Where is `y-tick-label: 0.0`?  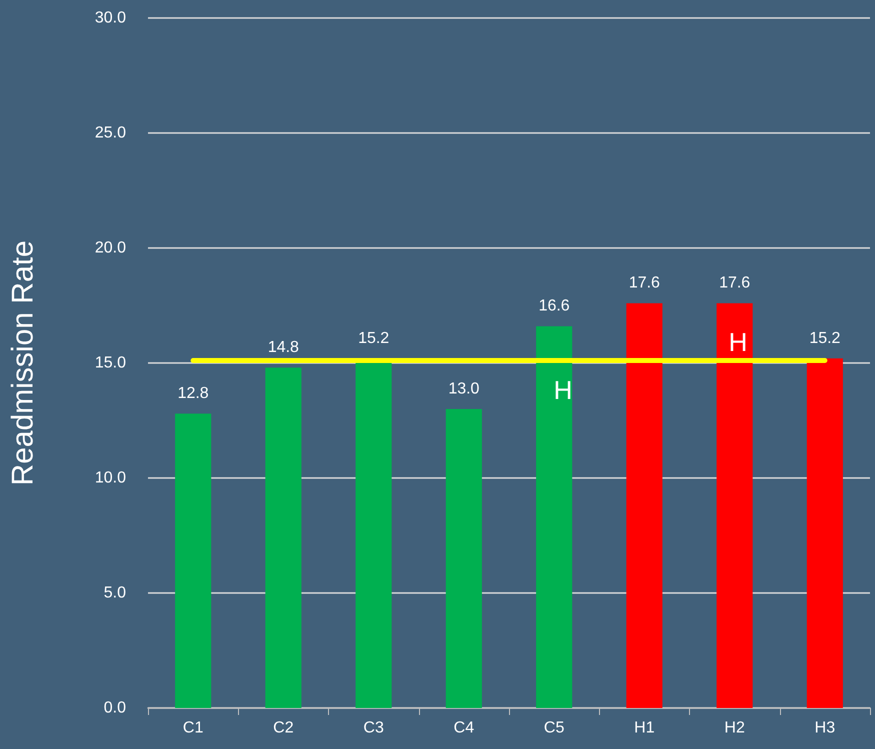 y-tick-label: 0.0 is located at coordinates (115, 708).